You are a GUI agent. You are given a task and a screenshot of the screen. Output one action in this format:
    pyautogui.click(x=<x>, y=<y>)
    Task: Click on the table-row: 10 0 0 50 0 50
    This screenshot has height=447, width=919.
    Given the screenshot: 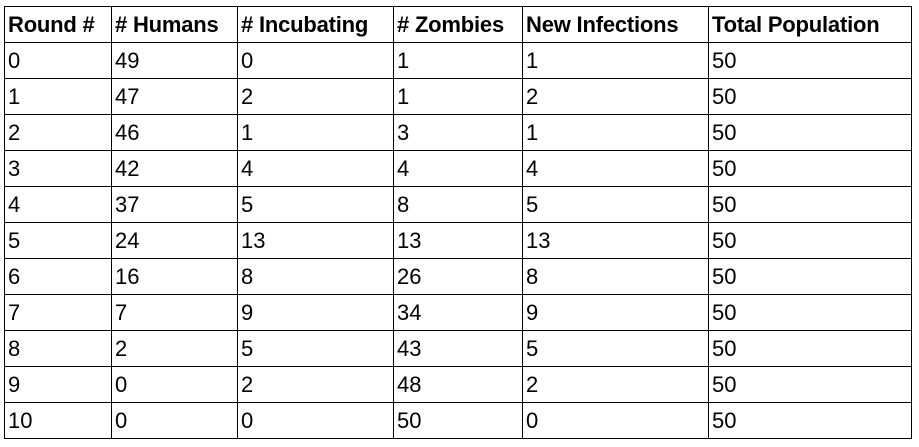 What is the action you would take?
    pyautogui.click(x=458, y=420)
    